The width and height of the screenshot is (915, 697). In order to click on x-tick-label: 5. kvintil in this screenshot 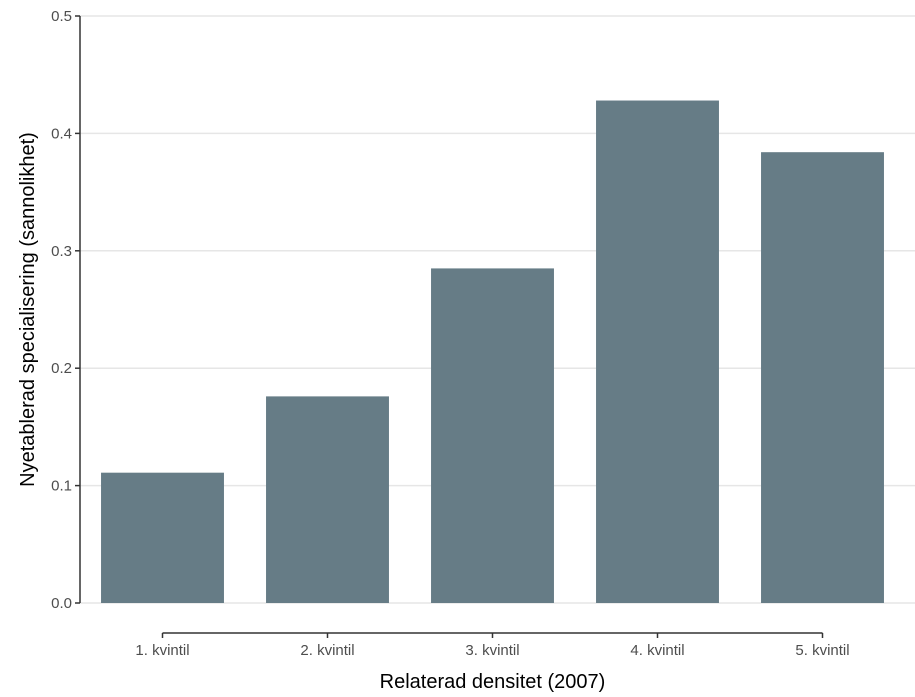, I will do `click(822, 650)`.